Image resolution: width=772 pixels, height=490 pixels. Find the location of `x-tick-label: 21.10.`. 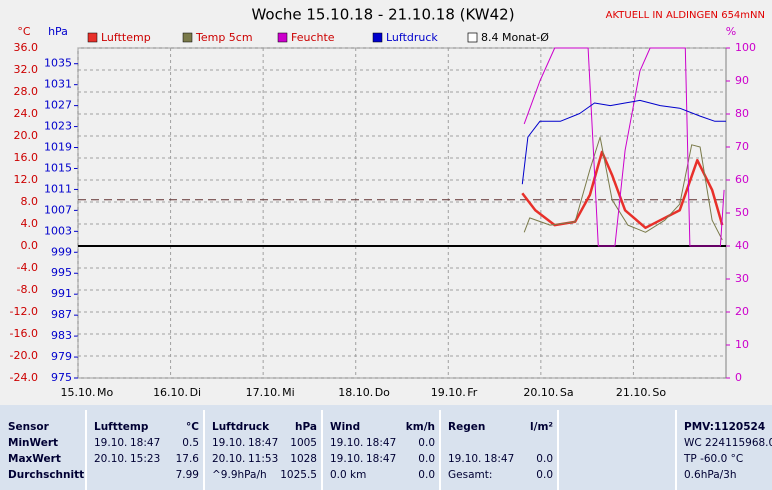

x-tick-label: 21.10. is located at coordinates (633, 392).